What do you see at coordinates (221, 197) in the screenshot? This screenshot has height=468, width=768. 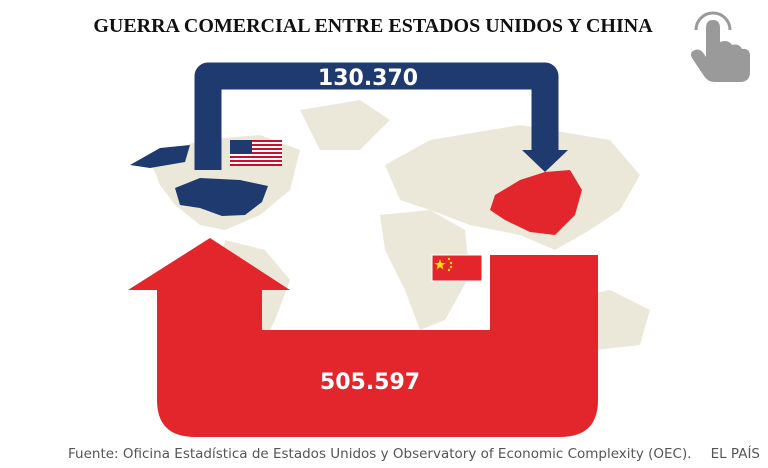 I see `us-shape` at bounding box center [221, 197].